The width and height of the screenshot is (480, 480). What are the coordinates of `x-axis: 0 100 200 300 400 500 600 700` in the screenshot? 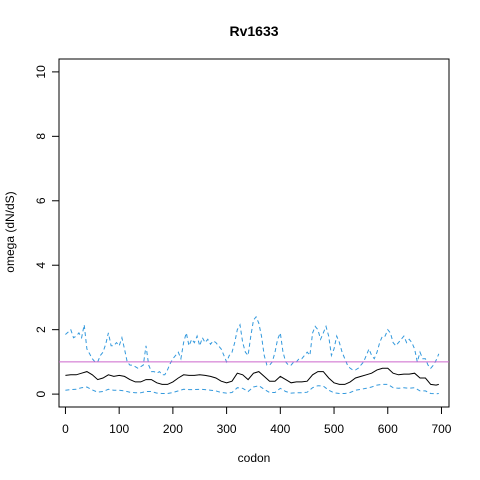 It's located at (257, 421).